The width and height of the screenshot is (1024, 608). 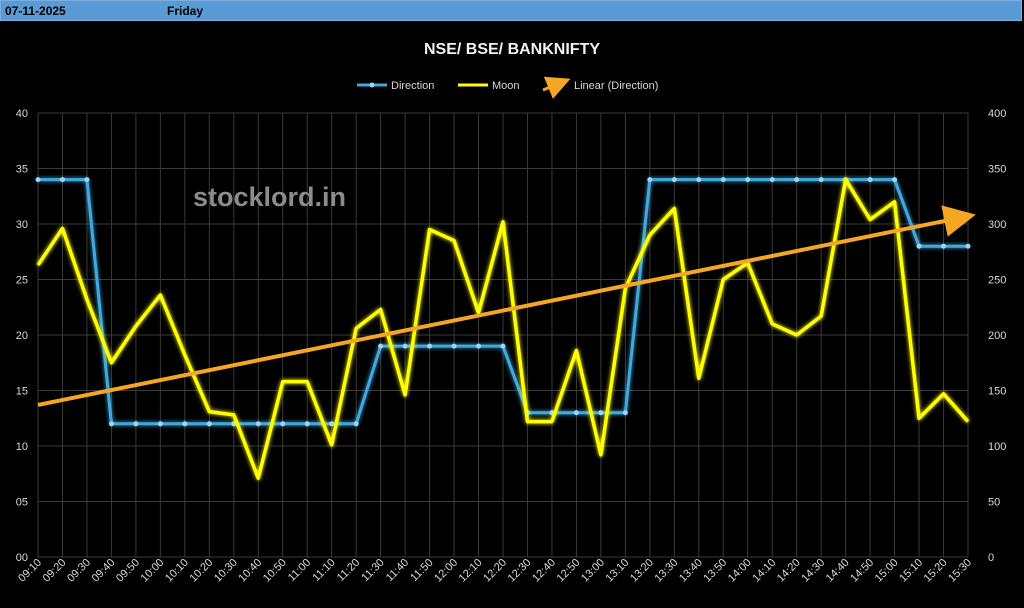 I want to click on x-tick-label: 13:00, so click(x=593, y=571).